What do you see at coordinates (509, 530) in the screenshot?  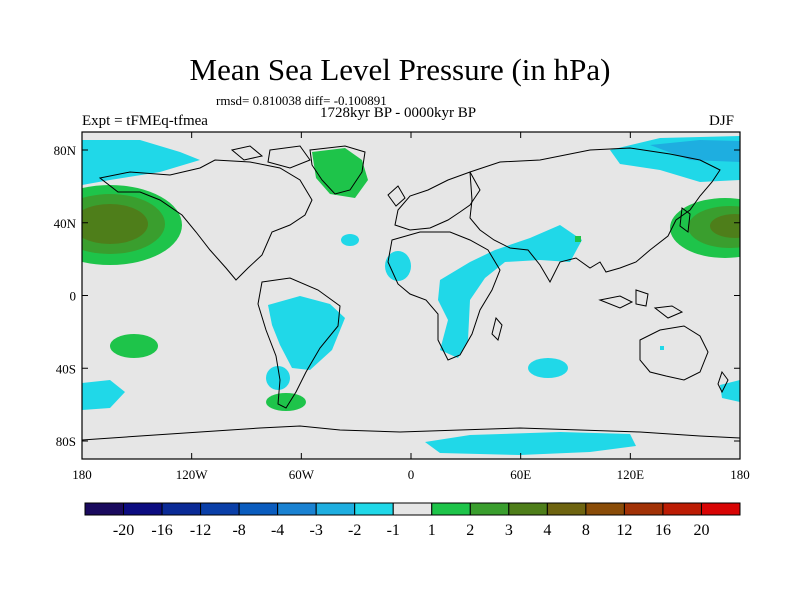 I see `colorbar-level-label: 3` at bounding box center [509, 530].